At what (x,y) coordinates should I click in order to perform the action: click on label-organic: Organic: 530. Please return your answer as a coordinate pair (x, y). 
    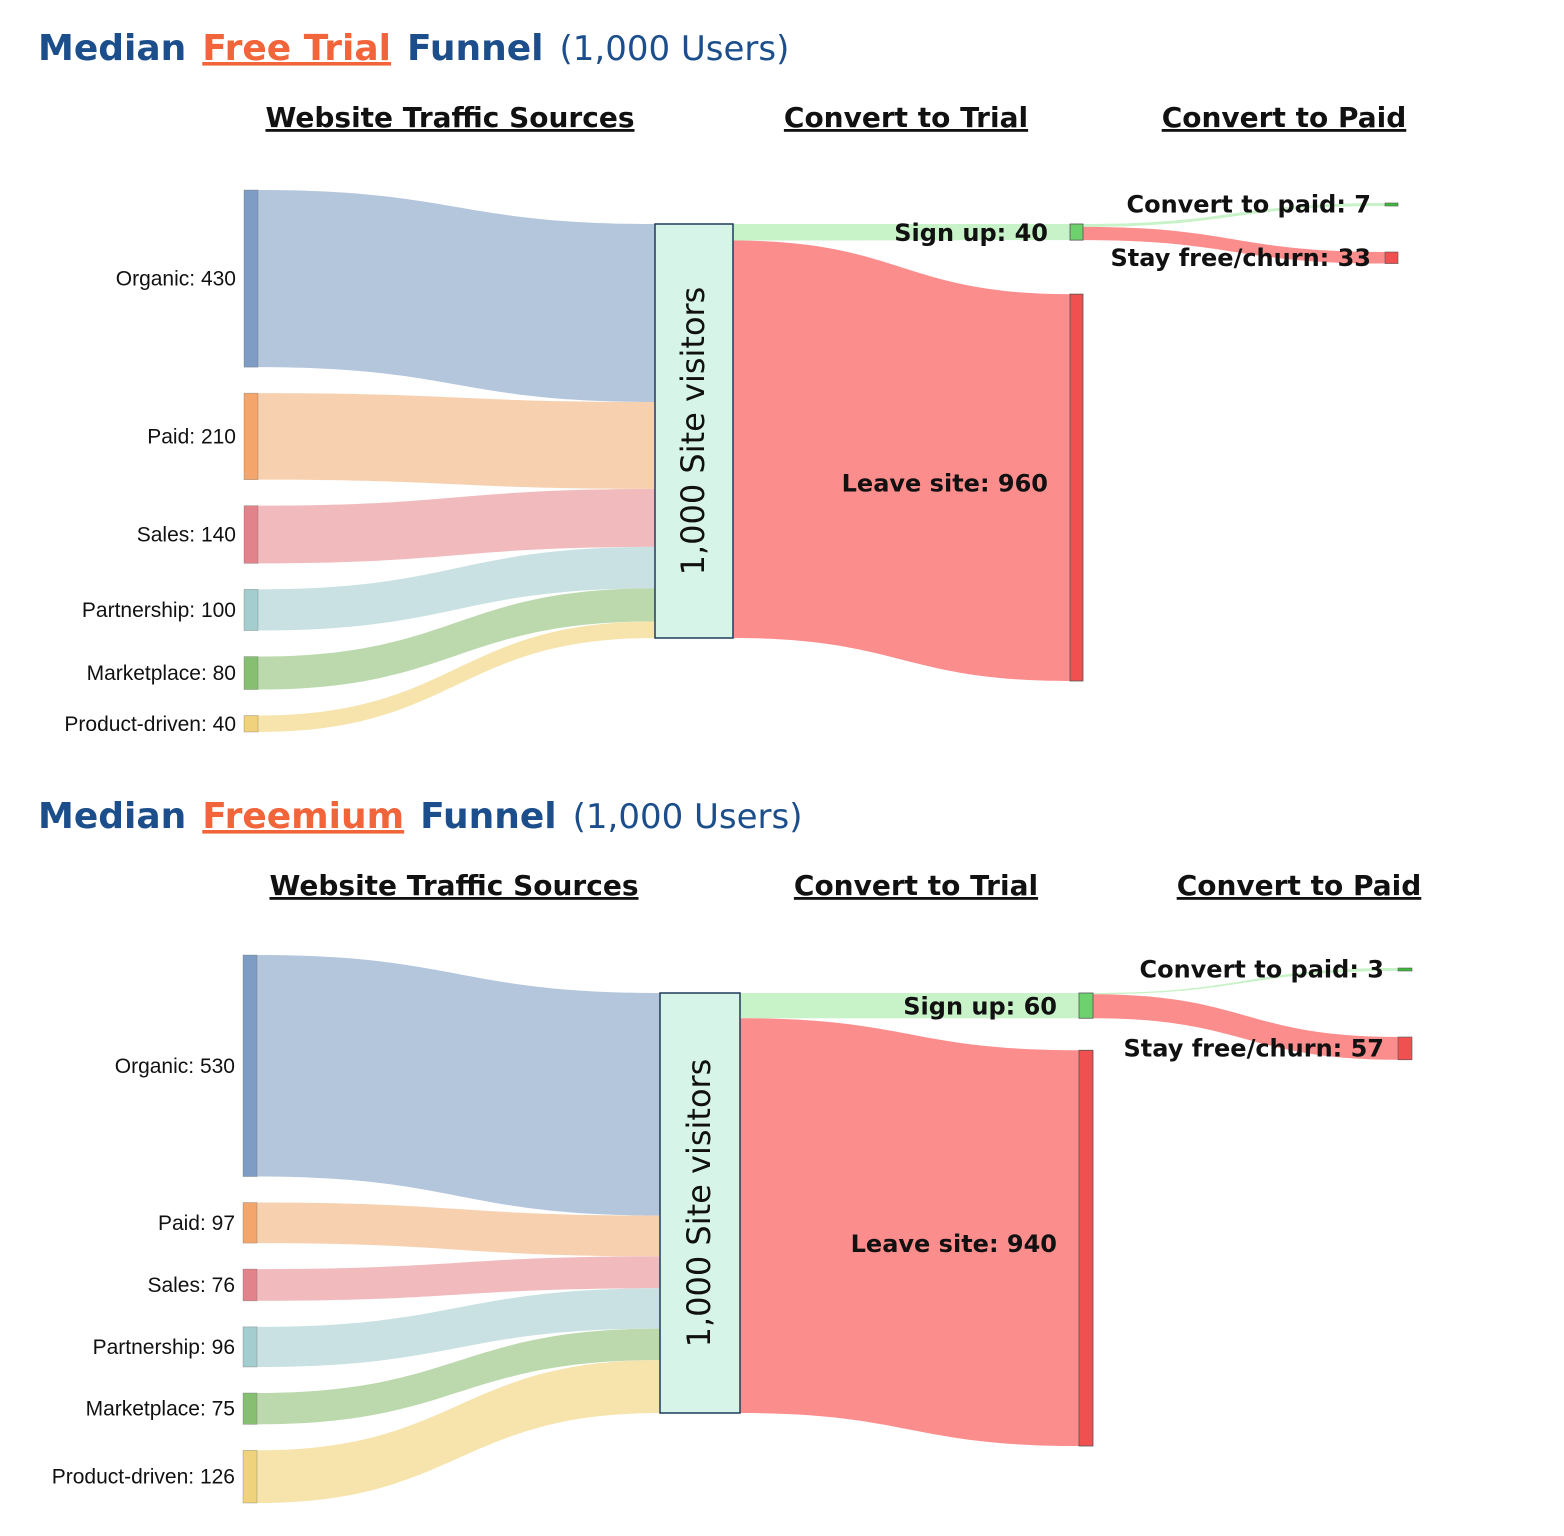
    Looking at the image, I should click on (175, 1066).